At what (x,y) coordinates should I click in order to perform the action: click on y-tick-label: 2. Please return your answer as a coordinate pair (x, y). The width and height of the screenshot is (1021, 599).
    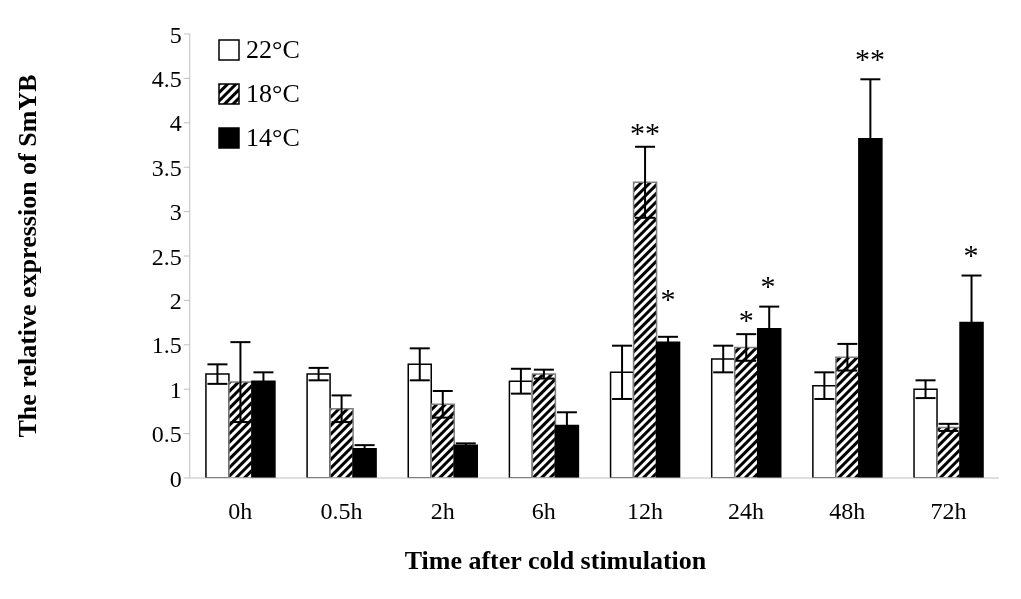
    Looking at the image, I should click on (175, 300).